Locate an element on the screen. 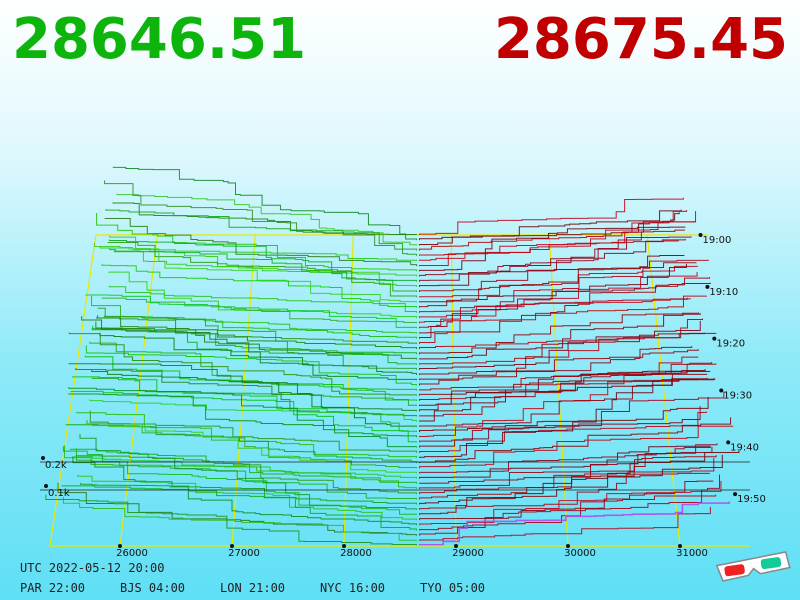  x-tick-label: 27000 is located at coordinates (244, 553).